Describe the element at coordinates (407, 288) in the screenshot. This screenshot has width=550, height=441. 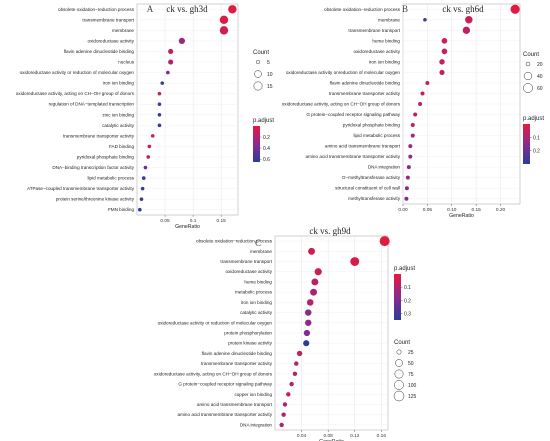
I see `padjust-tick-label: 0.1` at that location.